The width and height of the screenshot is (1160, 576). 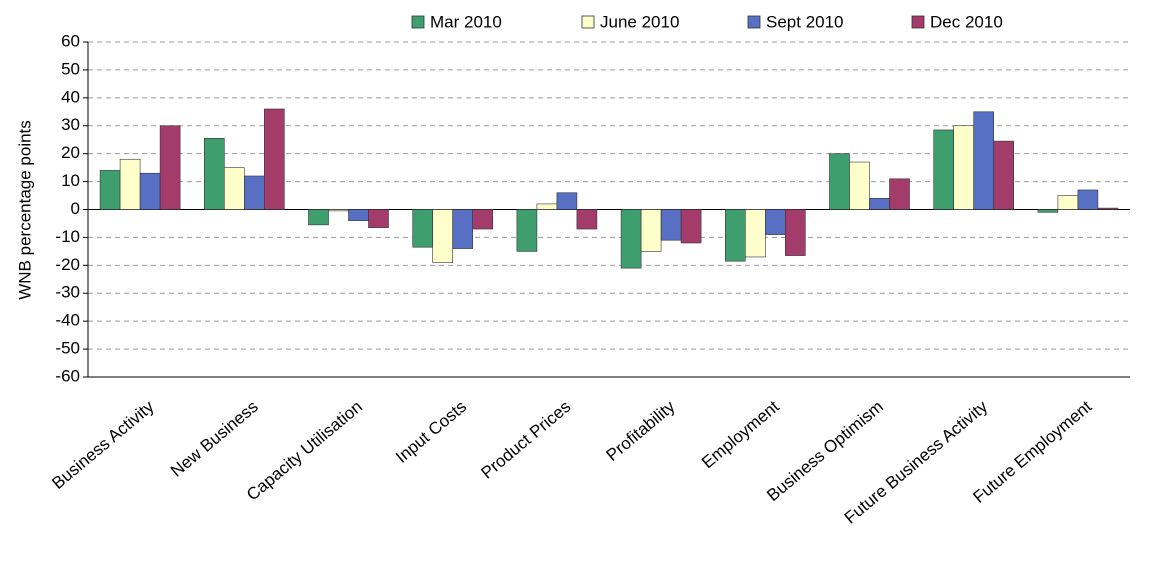 What do you see at coordinates (70, 152) in the screenshot?
I see `y-tick-label: 20` at bounding box center [70, 152].